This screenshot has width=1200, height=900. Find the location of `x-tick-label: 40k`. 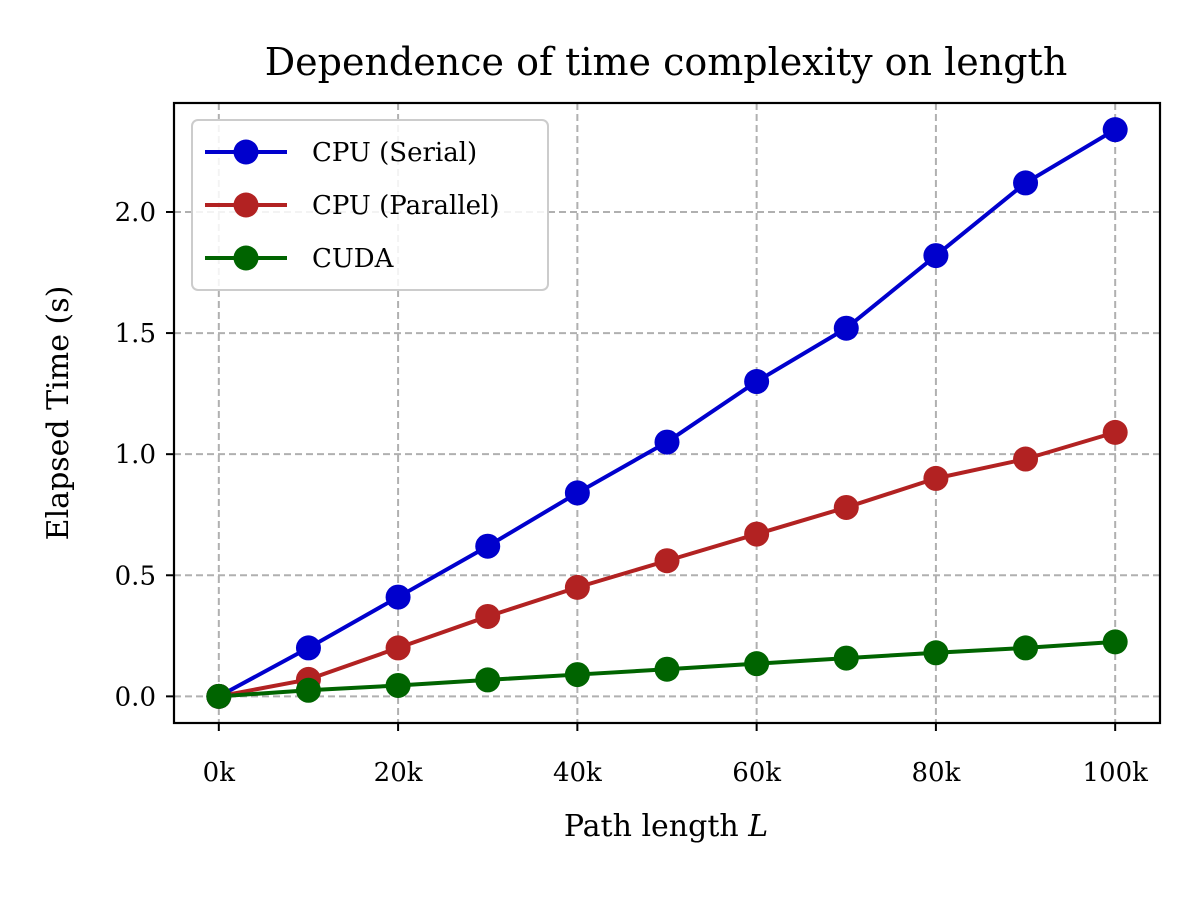

x-tick-label: 40k is located at coordinates (577, 773).